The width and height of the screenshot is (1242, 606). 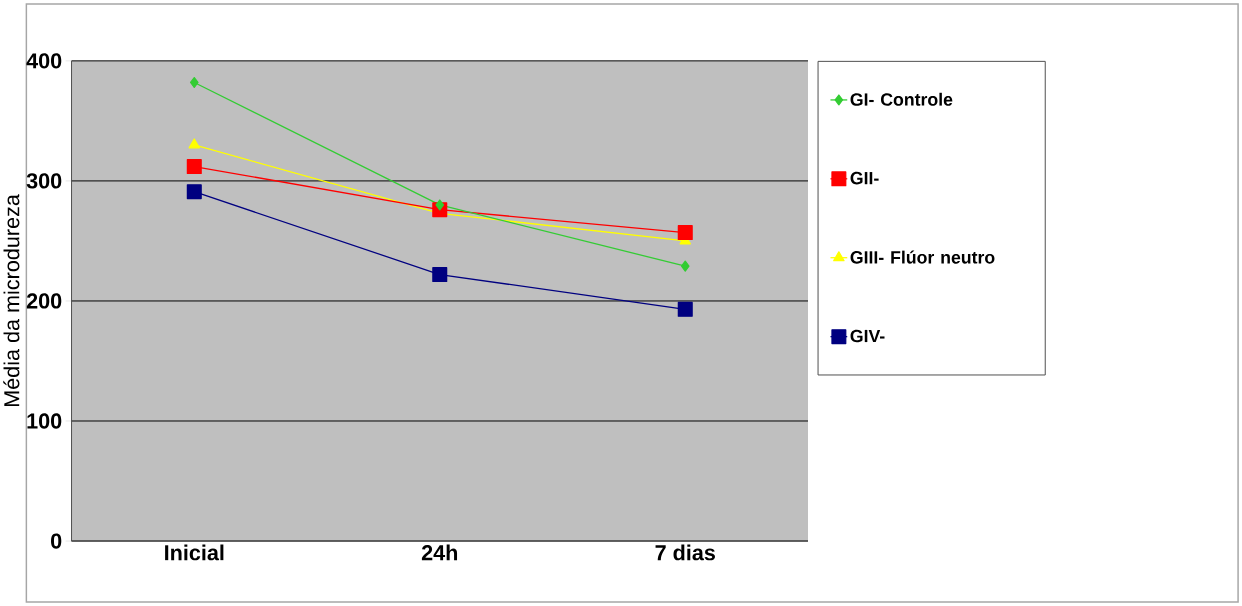 What do you see at coordinates (439, 552) in the screenshot?
I see `x-tick-label: 24h` at bounding box center [439, 552].